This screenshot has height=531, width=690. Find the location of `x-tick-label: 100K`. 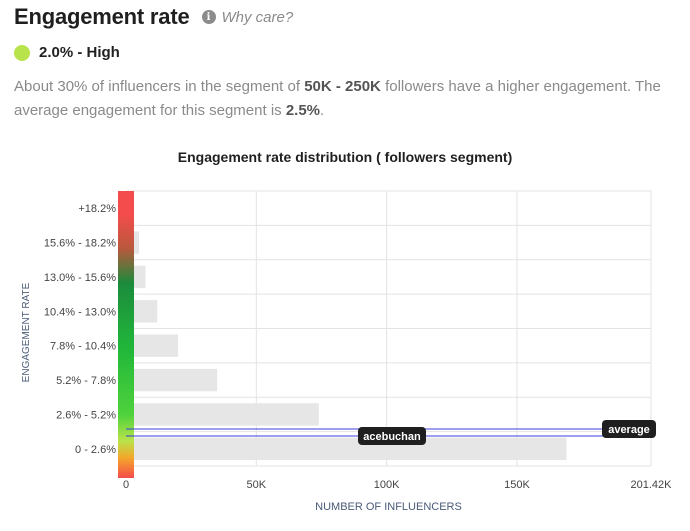

x-tick-label: 100K is located at coordinates (387, 485).